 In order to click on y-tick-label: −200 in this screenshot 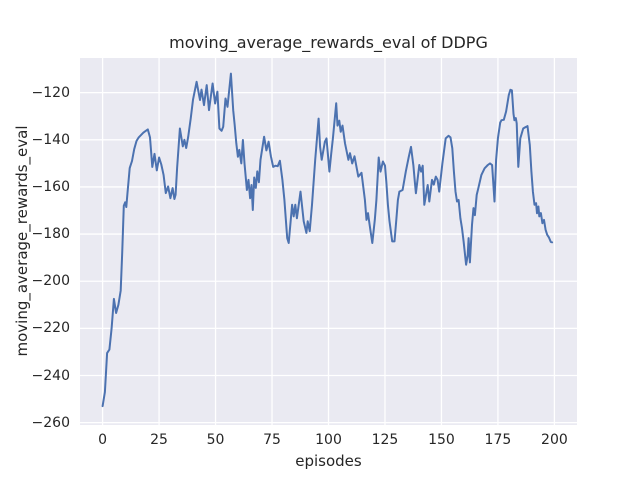, I will do `click(50, 281)`.